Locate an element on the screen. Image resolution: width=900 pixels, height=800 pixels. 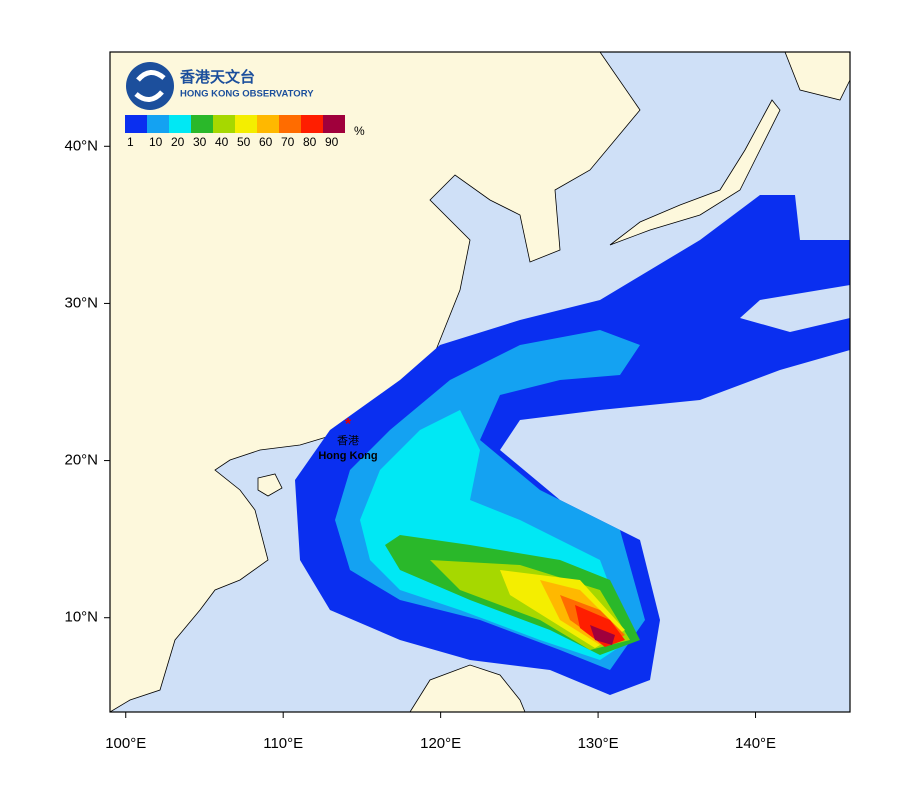
legend-label: 60 is located at coordinates (266, 142).